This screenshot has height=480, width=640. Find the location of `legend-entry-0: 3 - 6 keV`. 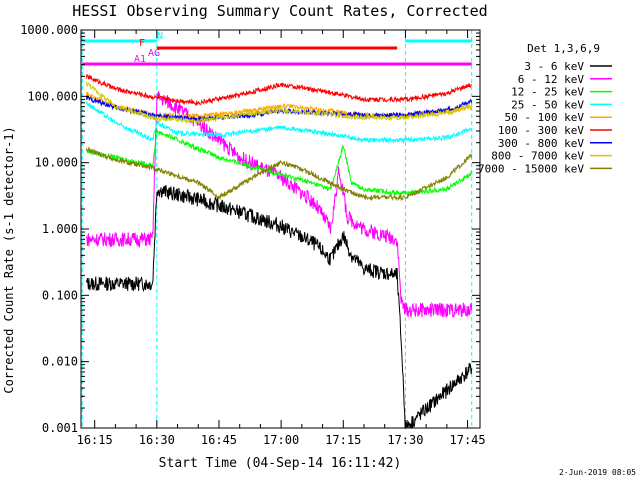

legend-entry-0: 3 - 6 keV is located at coordinates (554, 66).